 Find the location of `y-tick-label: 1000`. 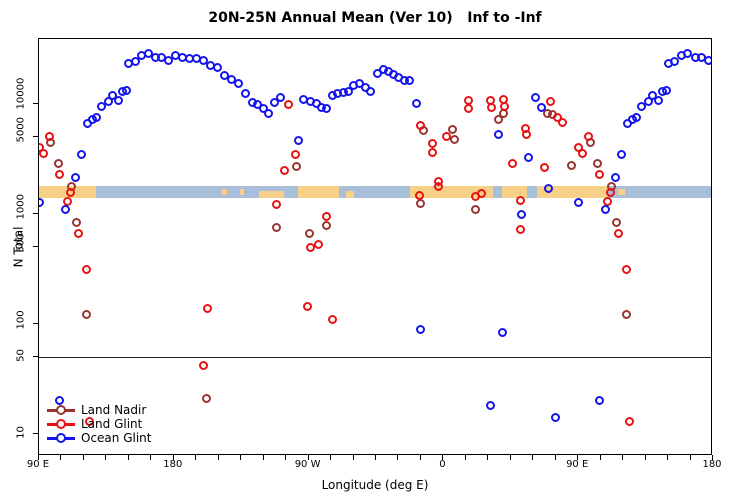

y-tick-label: 1000 is located at coordinates (21, 207).